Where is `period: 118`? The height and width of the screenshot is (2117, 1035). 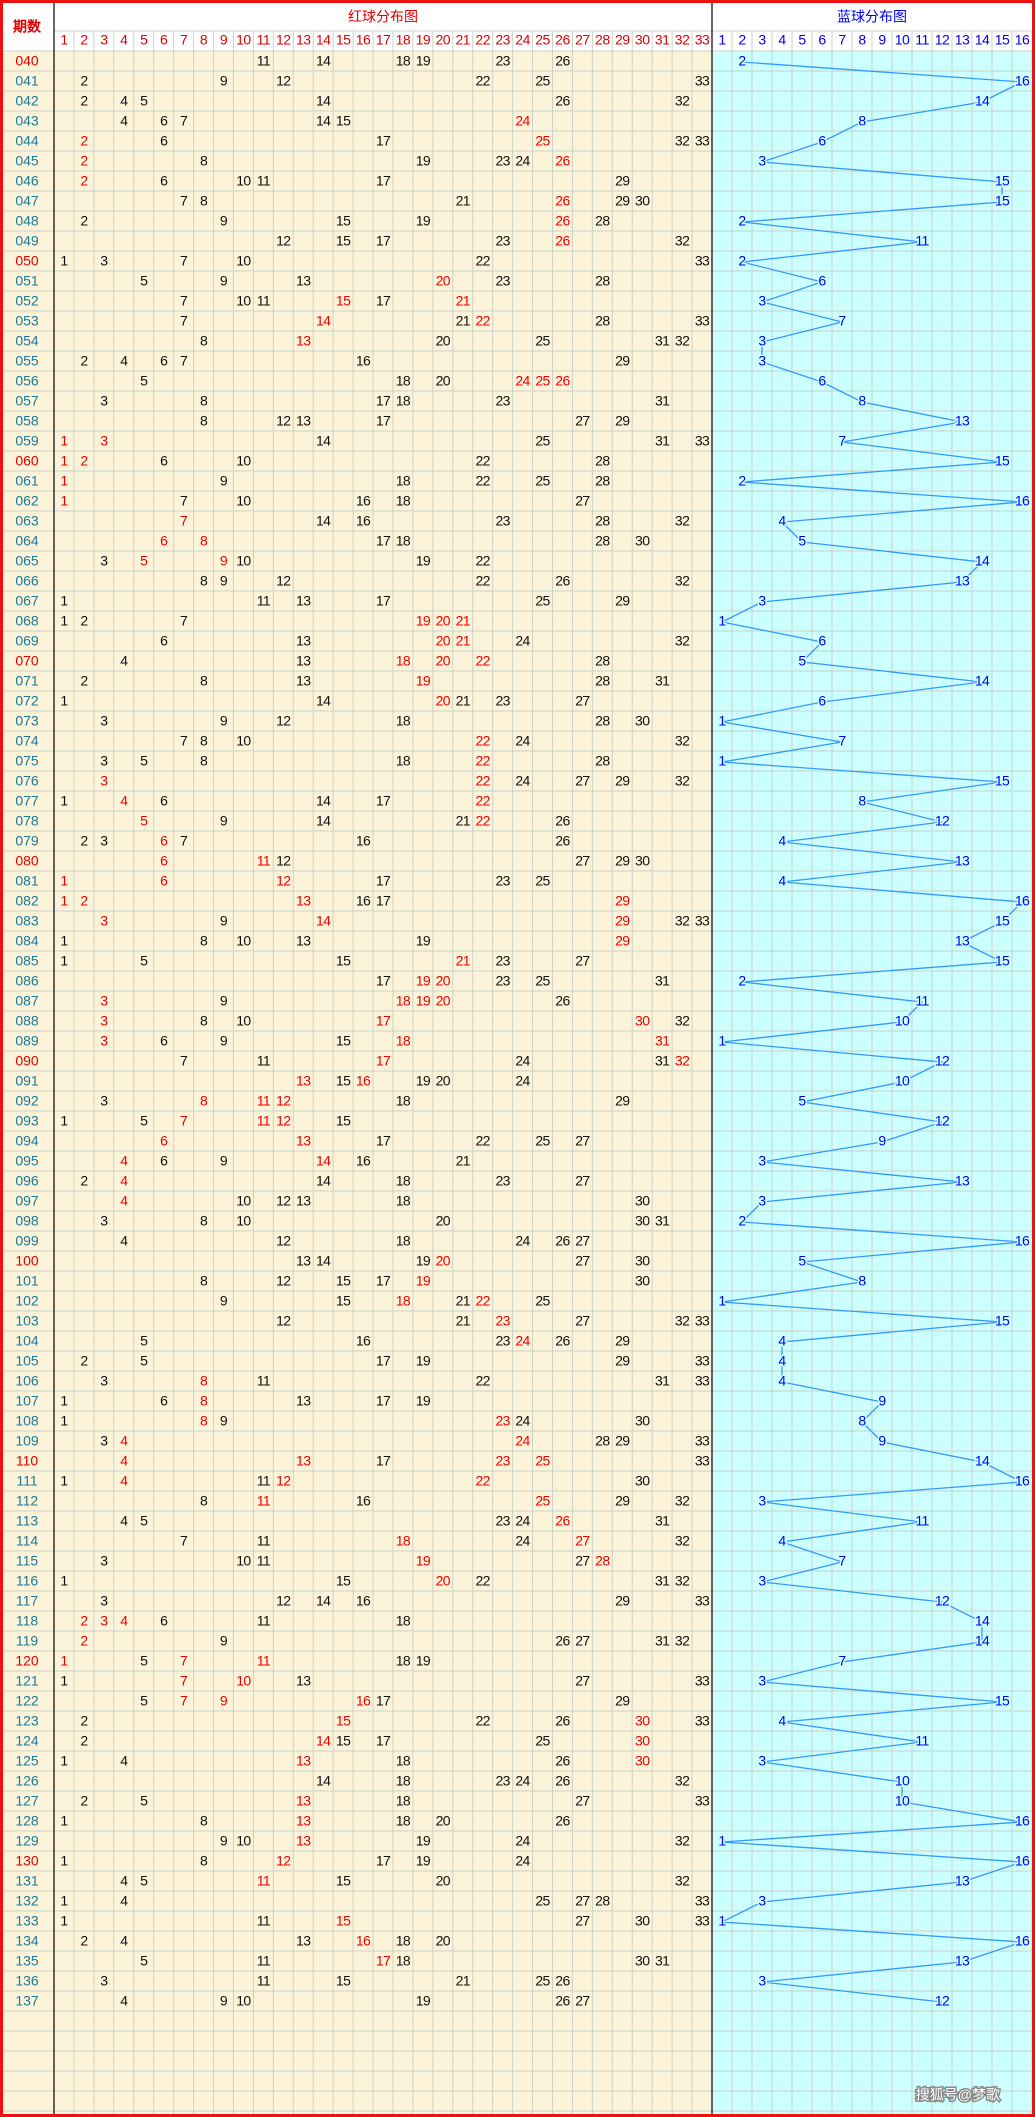
period: 118 is located at coordinates (27, 1621).